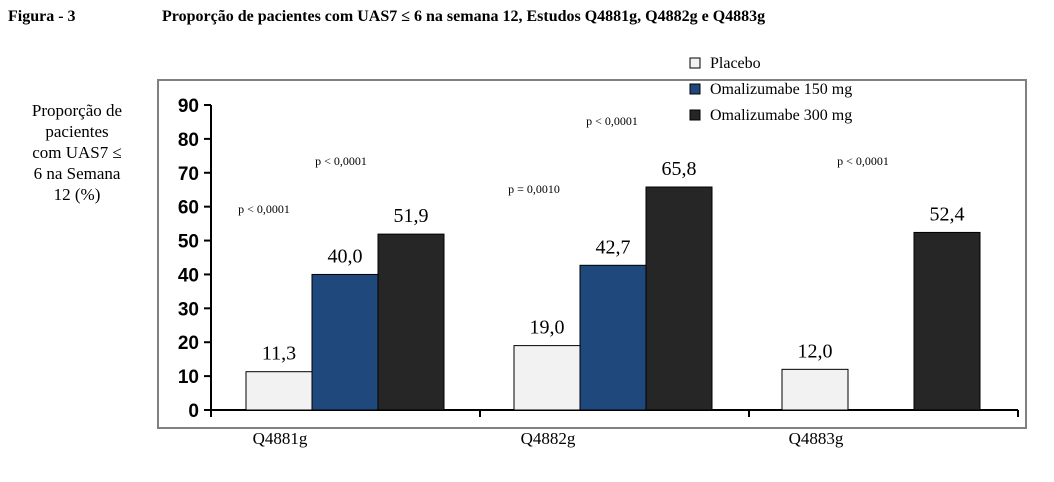 This screenshot has height=482, width=1054. Describe the element at coordinates (947, 214) in the screenshot. I see `data-label: 52,4` at that location.